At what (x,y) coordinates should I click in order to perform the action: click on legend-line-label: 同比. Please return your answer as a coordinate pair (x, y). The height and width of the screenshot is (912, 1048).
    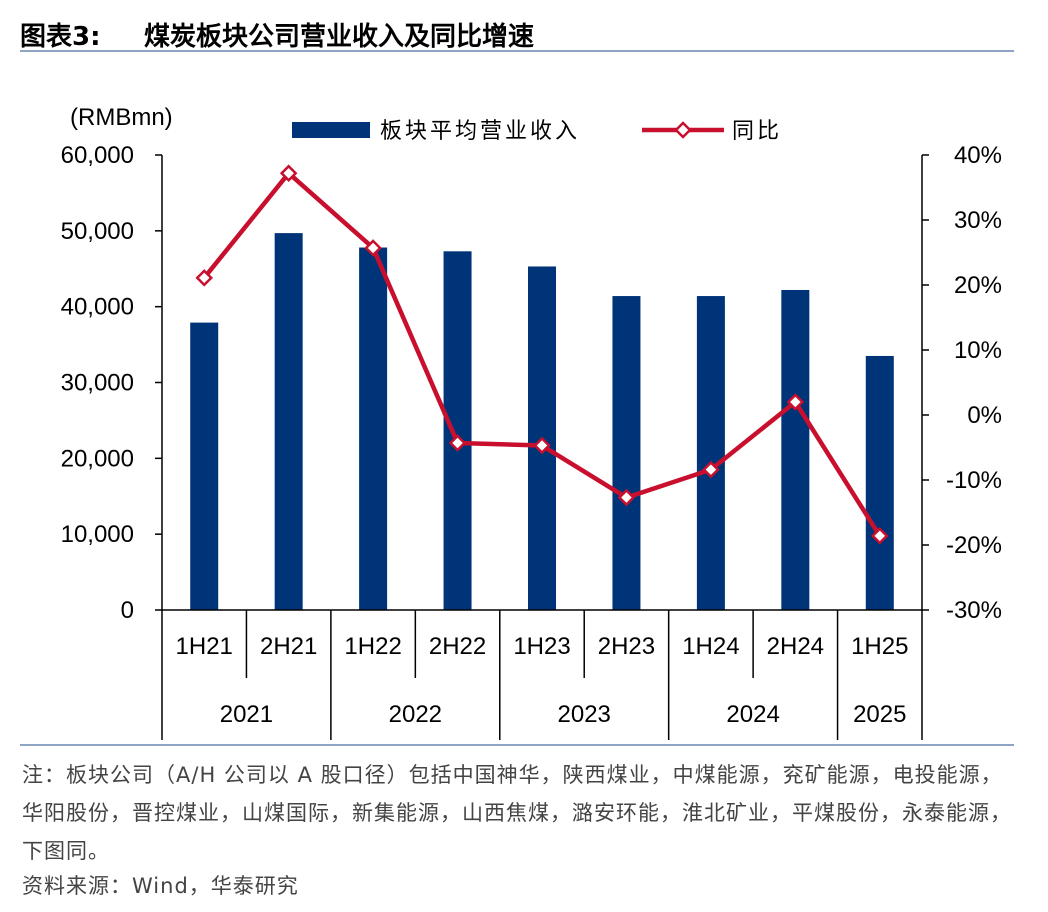
    Looking at the image, I should click on (757, 131).